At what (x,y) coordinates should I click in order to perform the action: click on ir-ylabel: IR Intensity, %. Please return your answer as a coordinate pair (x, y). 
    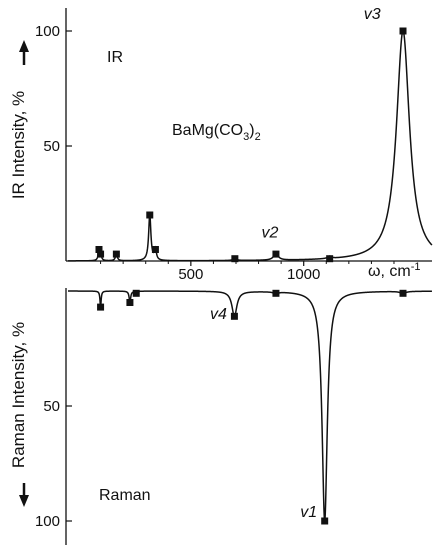
    Looking at the image, I should click on (18, 145).